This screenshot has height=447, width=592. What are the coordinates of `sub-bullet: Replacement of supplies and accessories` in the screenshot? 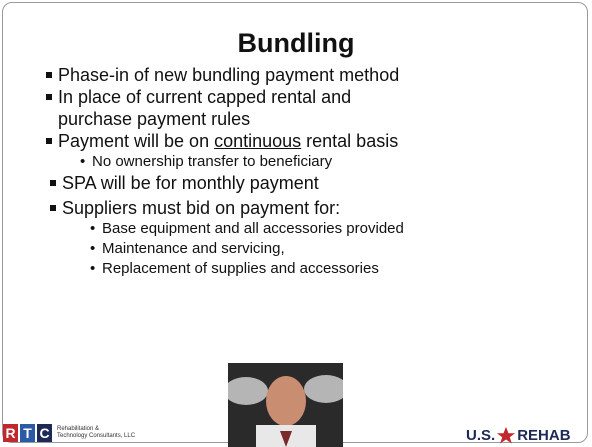 It's located at (275, 269).